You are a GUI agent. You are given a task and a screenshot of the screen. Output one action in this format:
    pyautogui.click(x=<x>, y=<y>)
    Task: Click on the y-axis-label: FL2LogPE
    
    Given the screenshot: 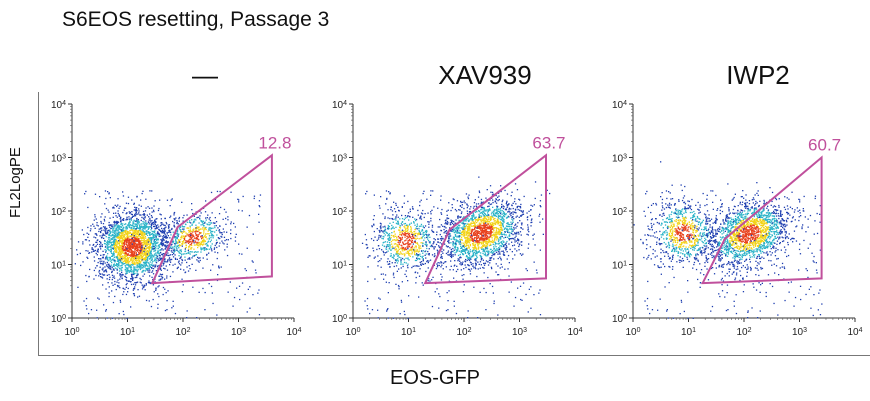 What is the action you would take?
    pyautogui.click(x=15, y=182)
    